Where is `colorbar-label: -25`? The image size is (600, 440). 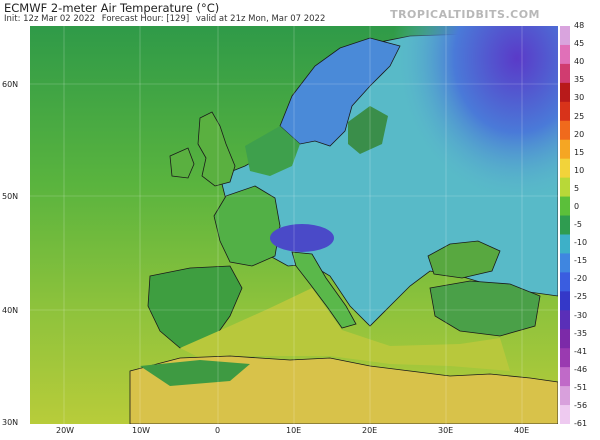
colorbar-label: -25 is located at coordinates (581, 297).